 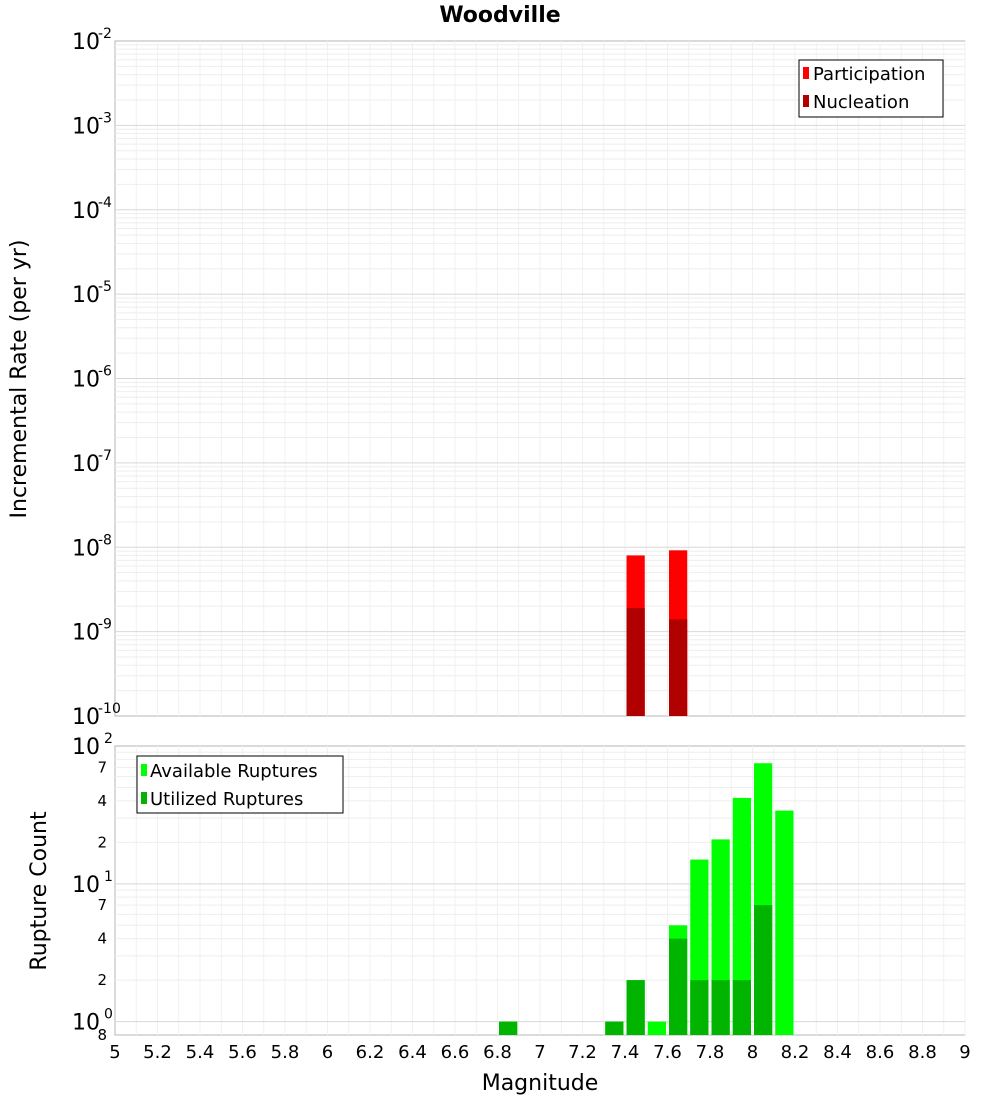 What do you see at coordinates (795, 1052) in the screenshot?
I see `x-tick-label: 8.2` at bounding box center [795, 1052].